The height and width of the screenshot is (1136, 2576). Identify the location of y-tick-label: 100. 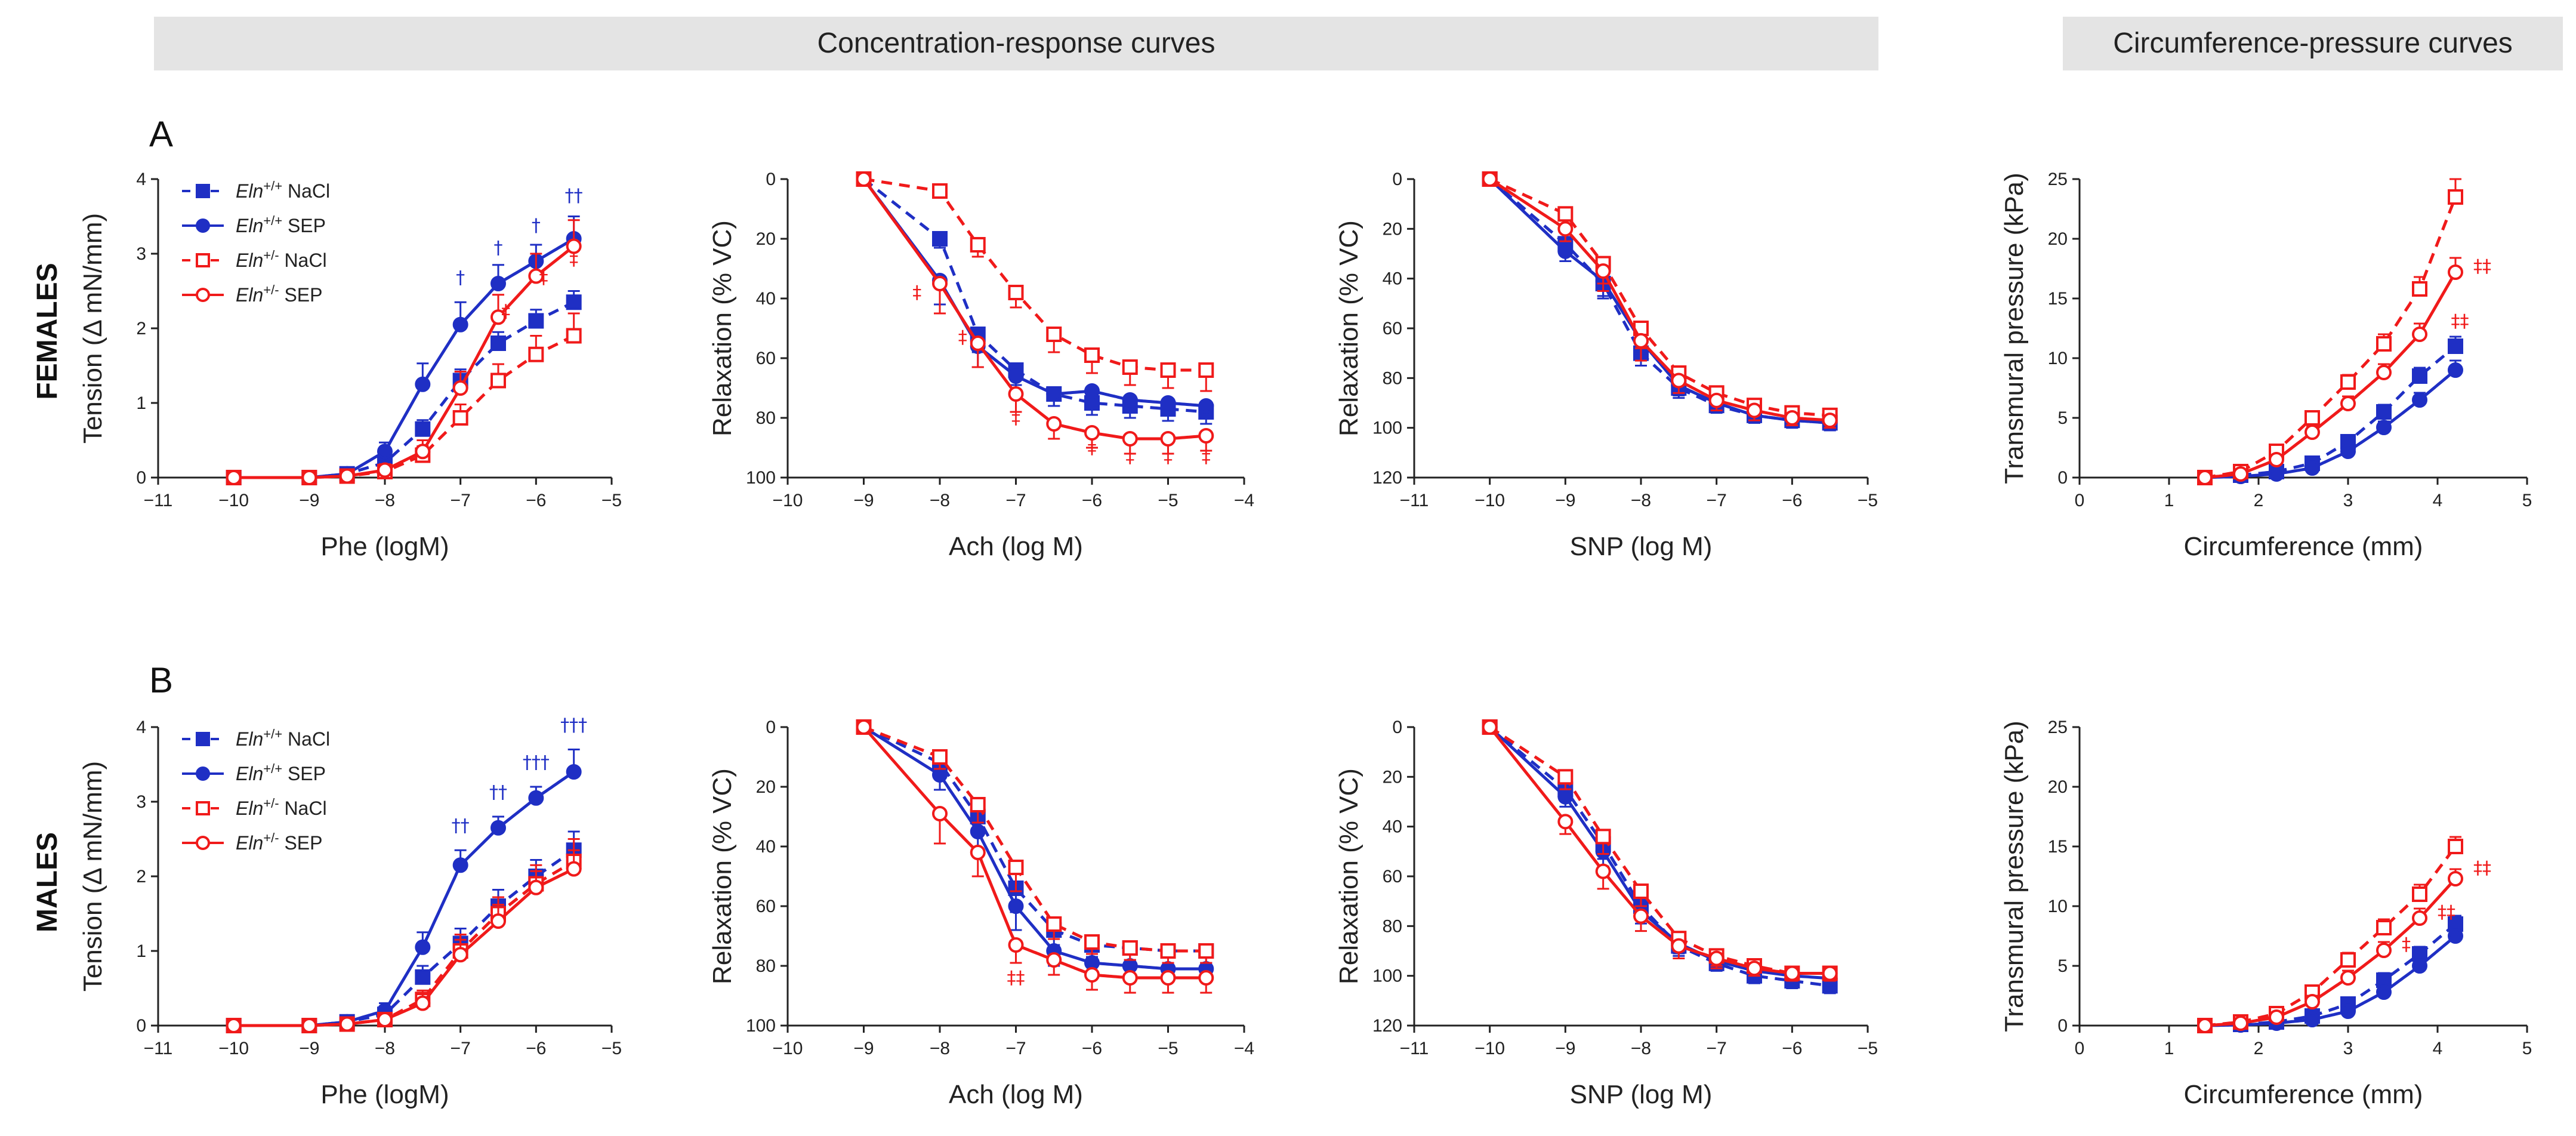
(761, 1026).